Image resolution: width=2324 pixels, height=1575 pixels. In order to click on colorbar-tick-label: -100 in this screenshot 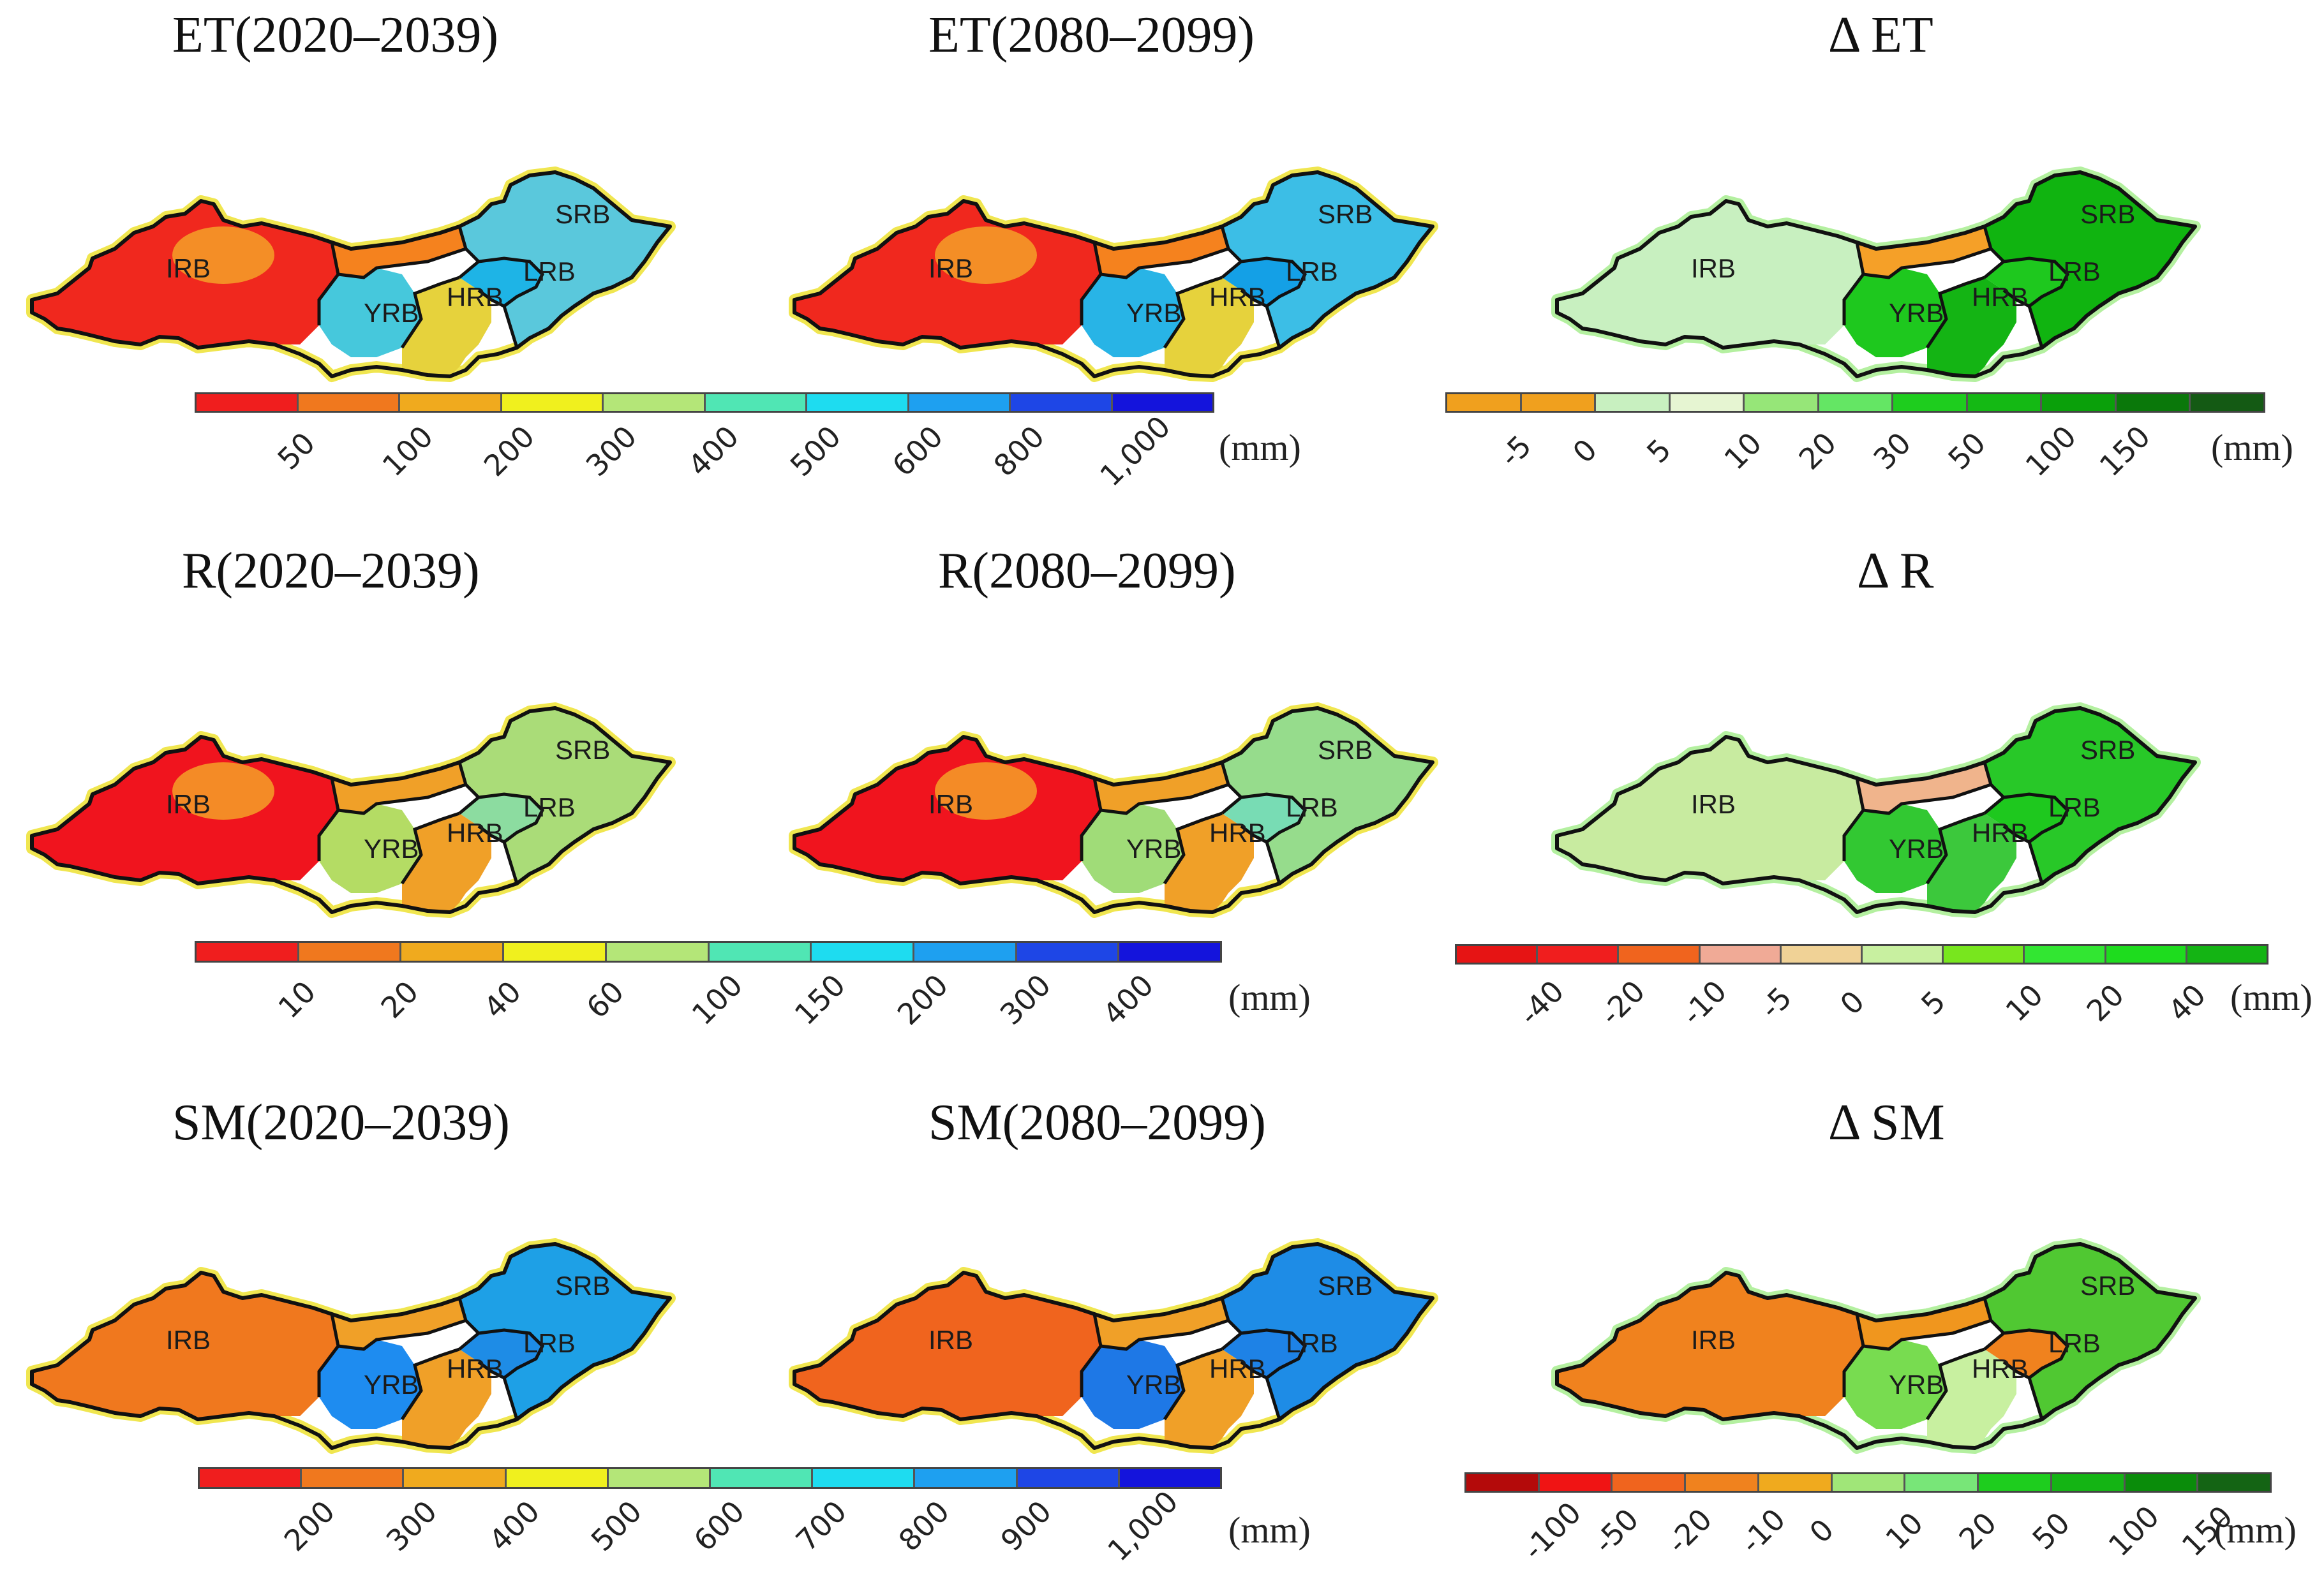, I will do `click(1552, 1531)`.